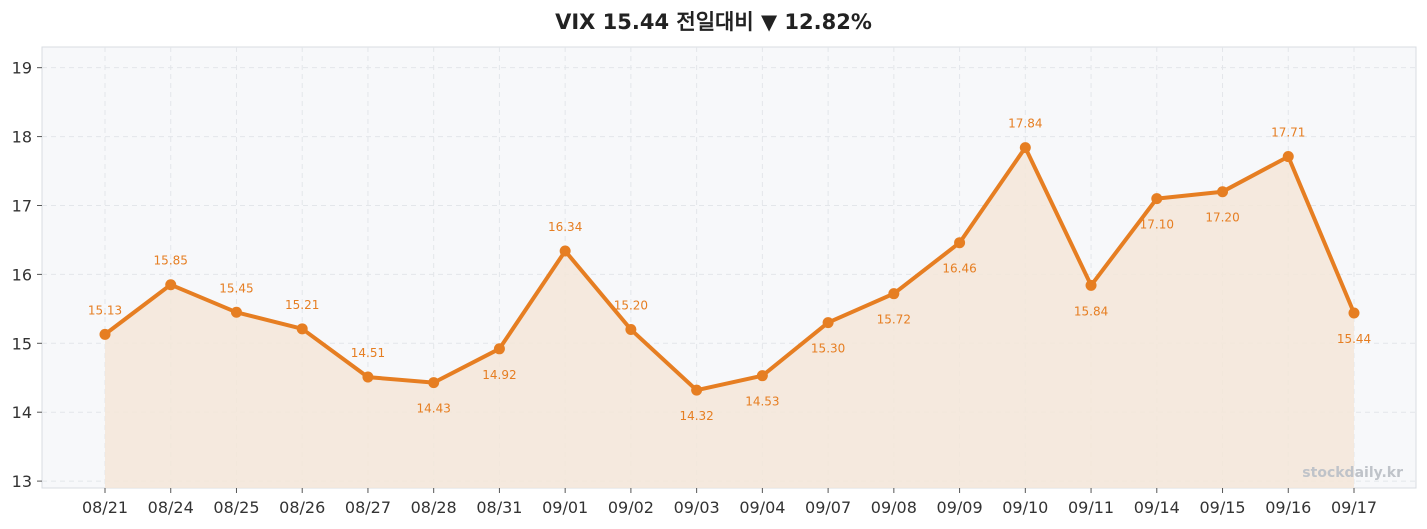 The height and width of the screenshot is (529, 1427). I want to click on y-tick-label: 14, so click(22, 412).